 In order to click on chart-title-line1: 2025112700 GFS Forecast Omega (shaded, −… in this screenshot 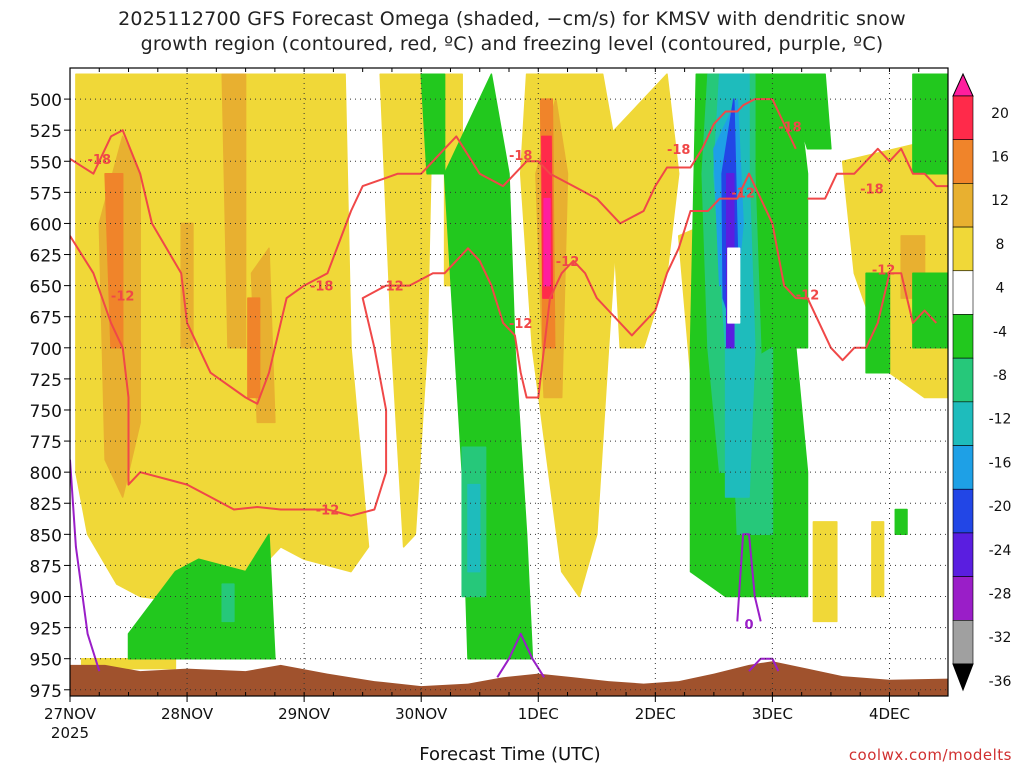, I will do `click(512, 19)`.